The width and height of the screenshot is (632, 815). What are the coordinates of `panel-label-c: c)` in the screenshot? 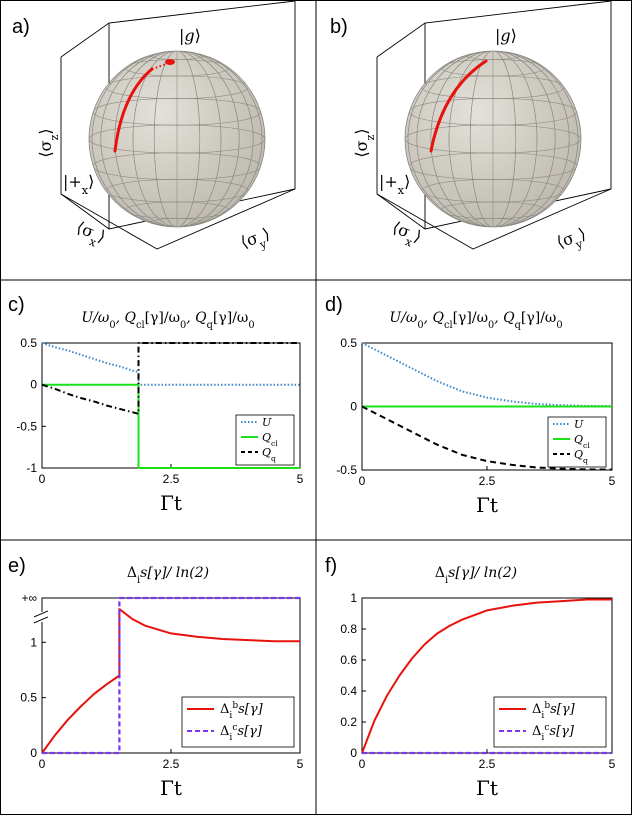 It's located at (16, 305).